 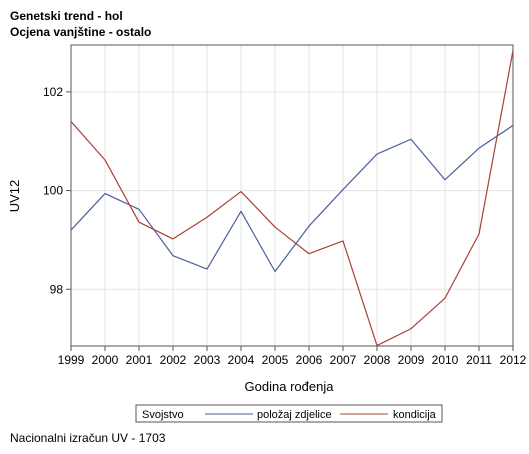 What do you see at coordinates (411, 360) in the screenshot?
I see `x-tick-label: 2009` at bounding box center [411, 360].